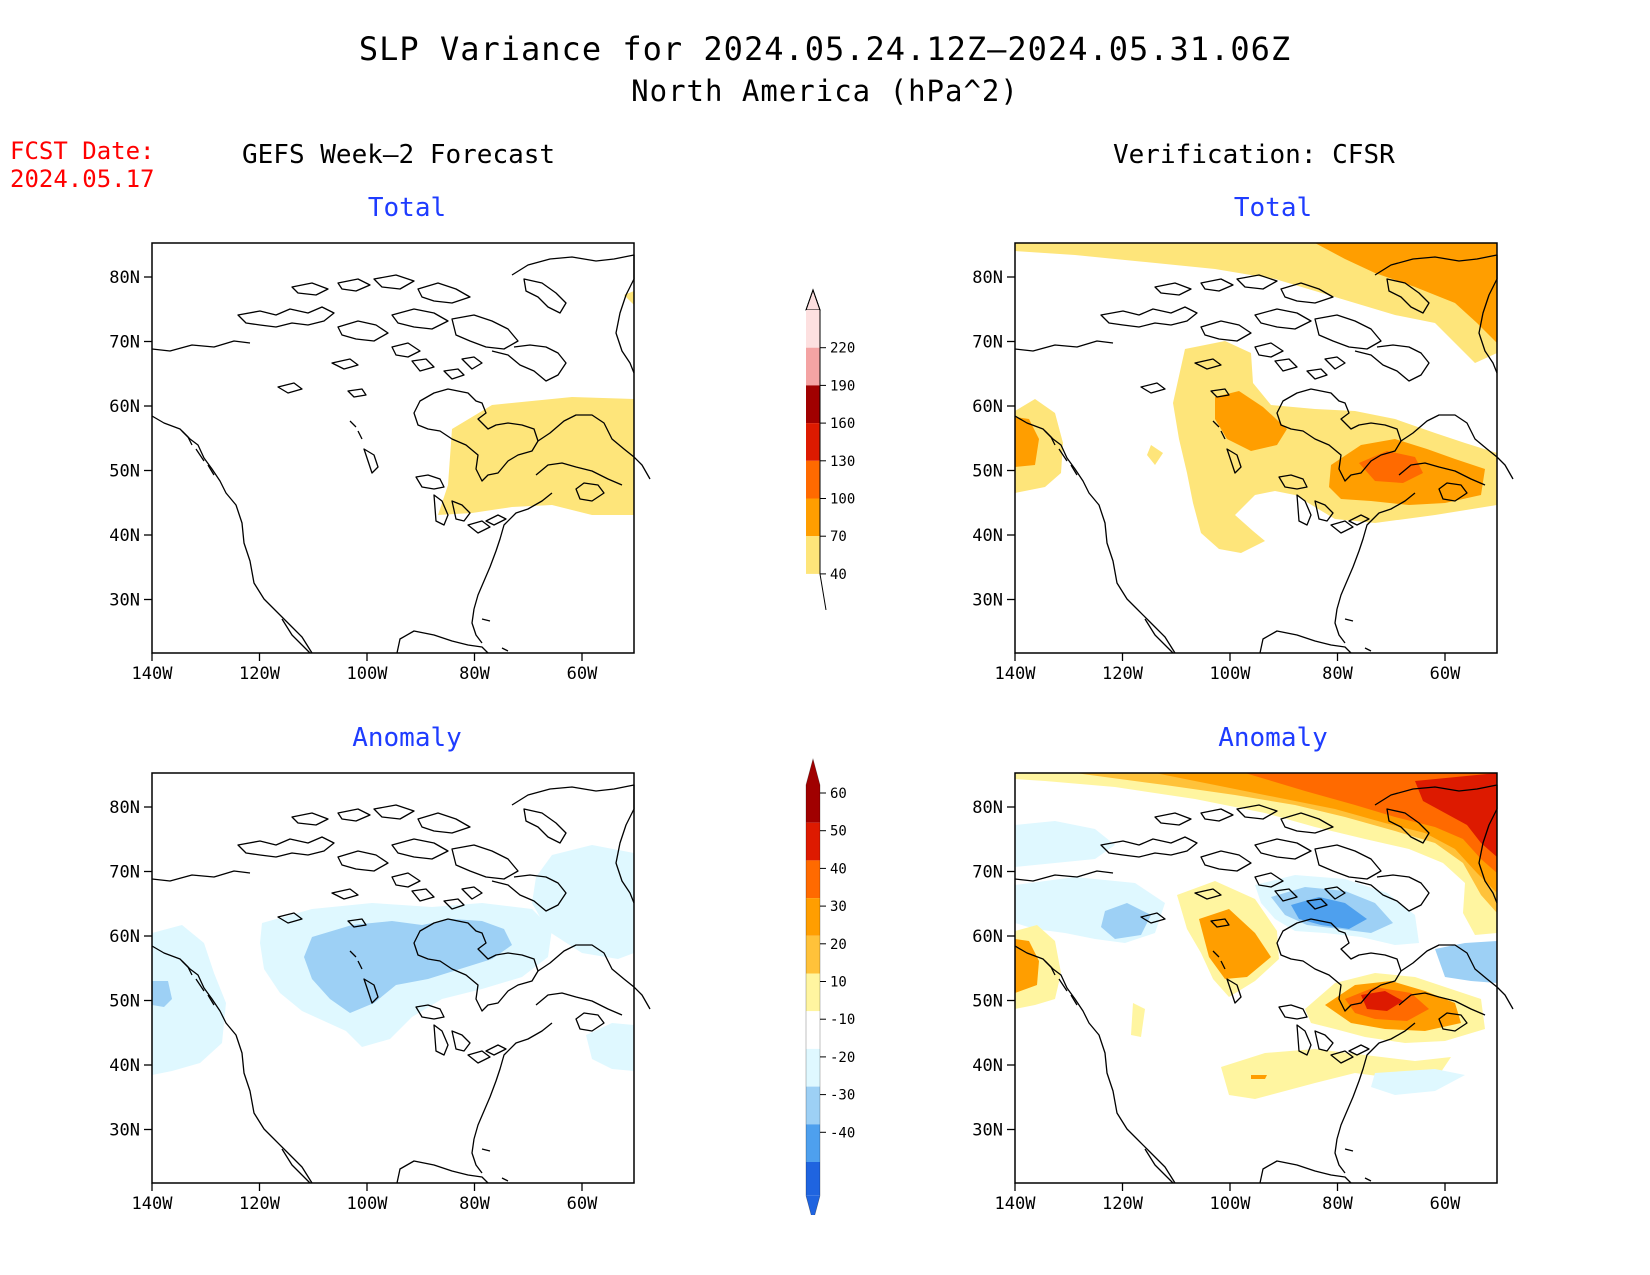  I want to click on lat-tick-label: 50N, so click(124, 472).